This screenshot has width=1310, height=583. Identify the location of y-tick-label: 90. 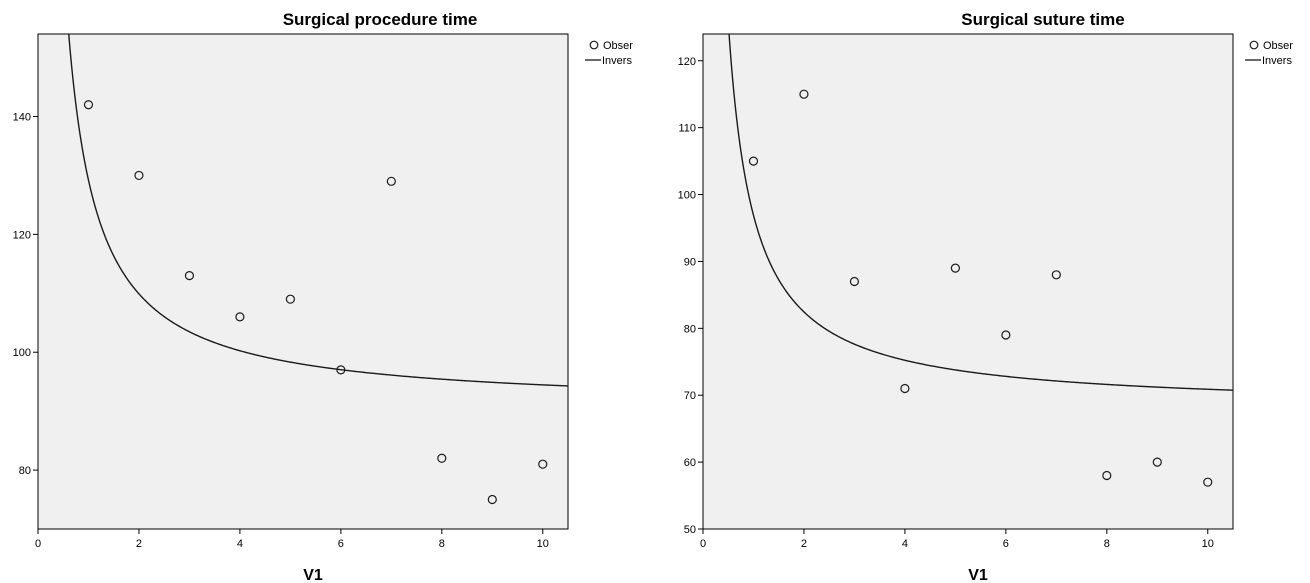
(690, 262).